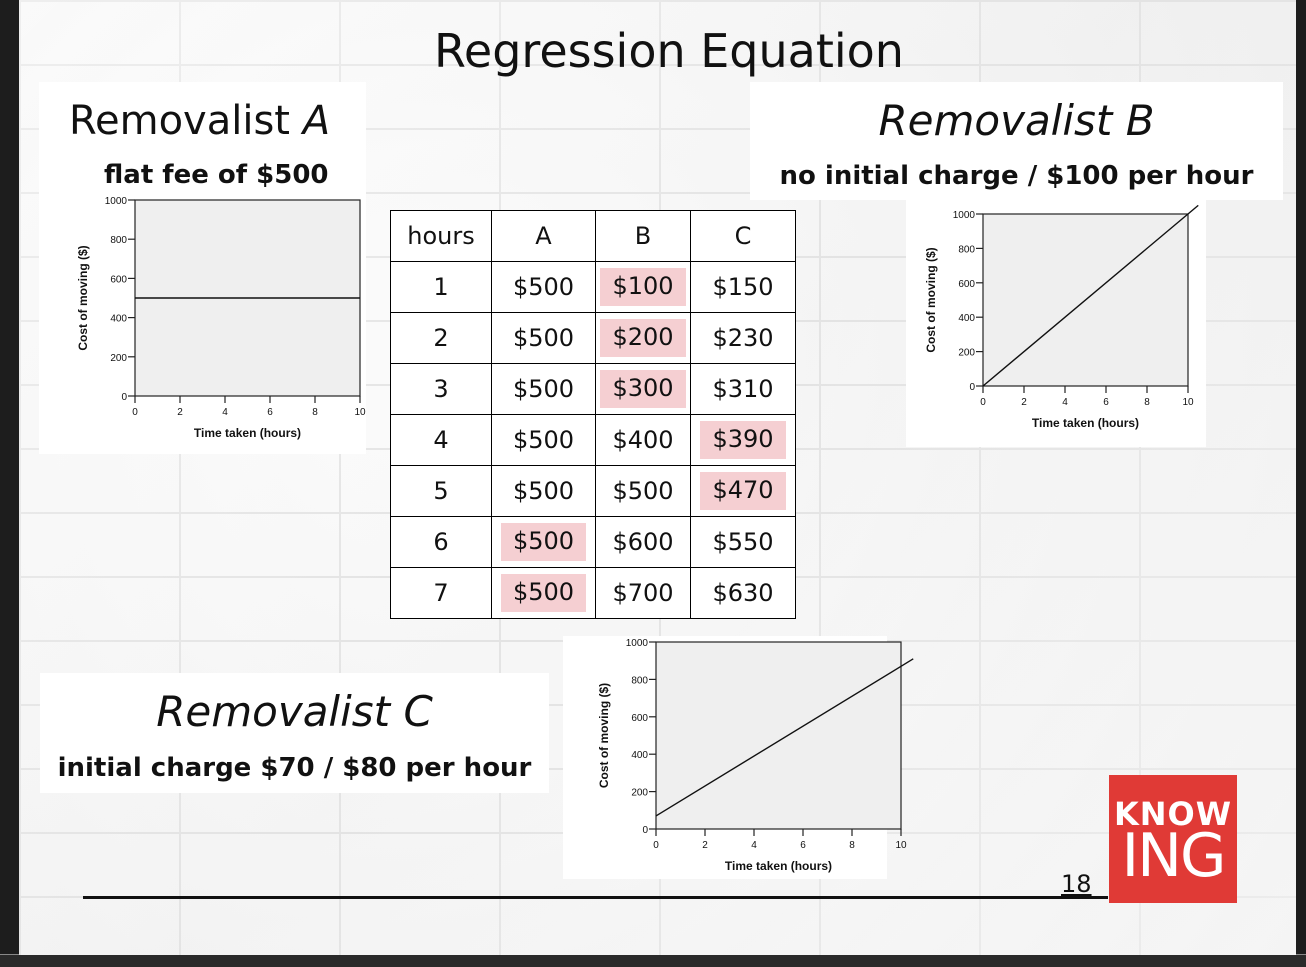 Image resolution: width=1306 pixels, height=967 pixels. I want to click on table-cell-highlighted: $300, so click(643, 389).